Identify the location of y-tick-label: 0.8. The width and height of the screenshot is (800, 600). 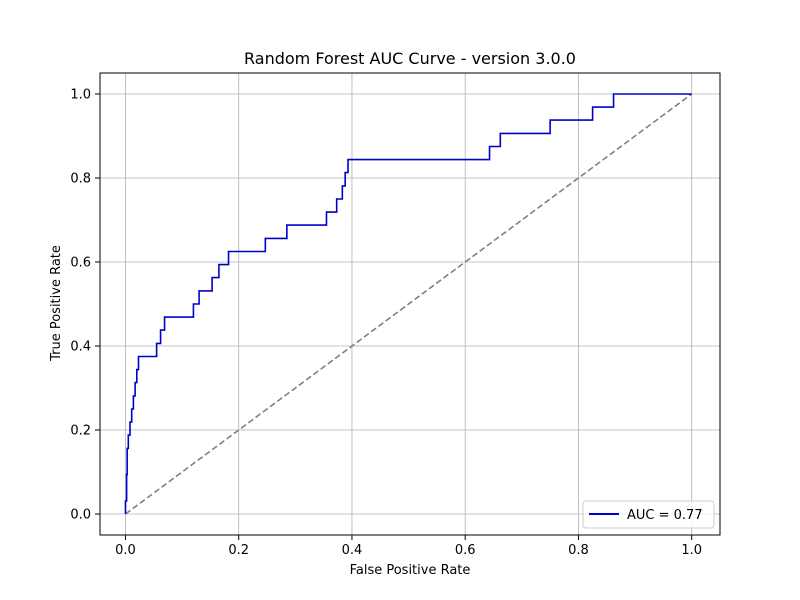
(80, 179).